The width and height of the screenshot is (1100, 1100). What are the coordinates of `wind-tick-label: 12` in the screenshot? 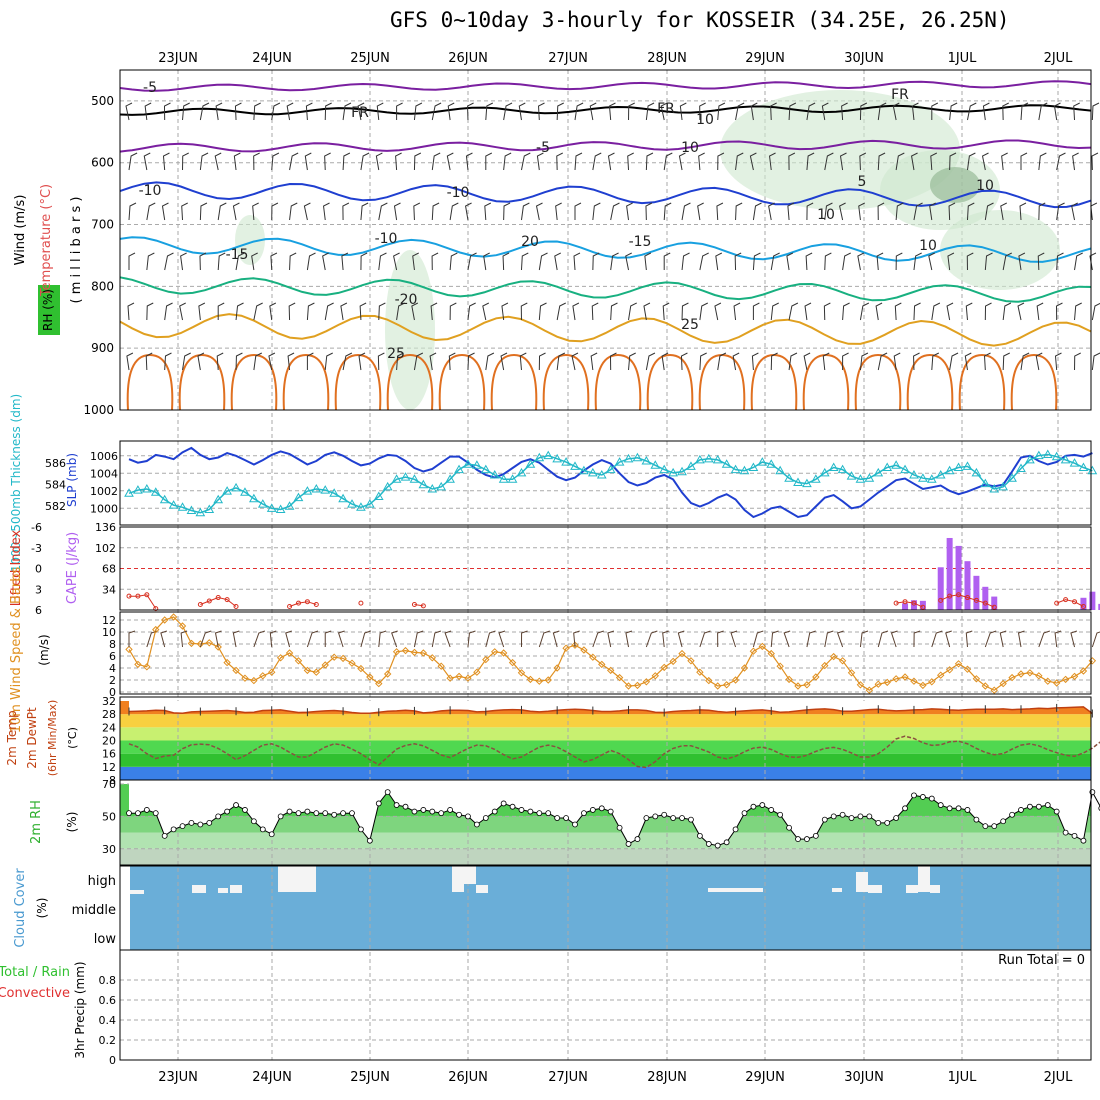 It's located at (109, 620).